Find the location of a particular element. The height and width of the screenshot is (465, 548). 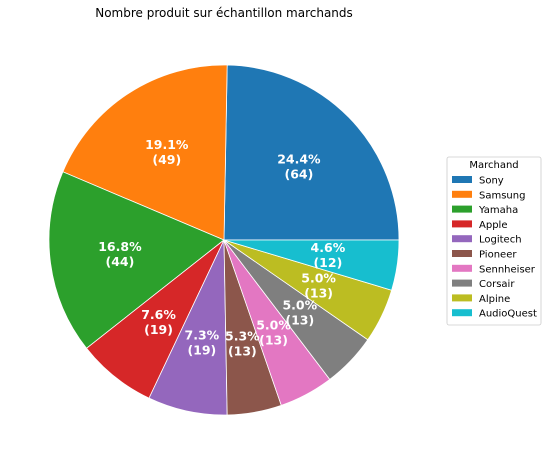

legend-label-pioneer: Pioneer is located at coordinates (498, 255).